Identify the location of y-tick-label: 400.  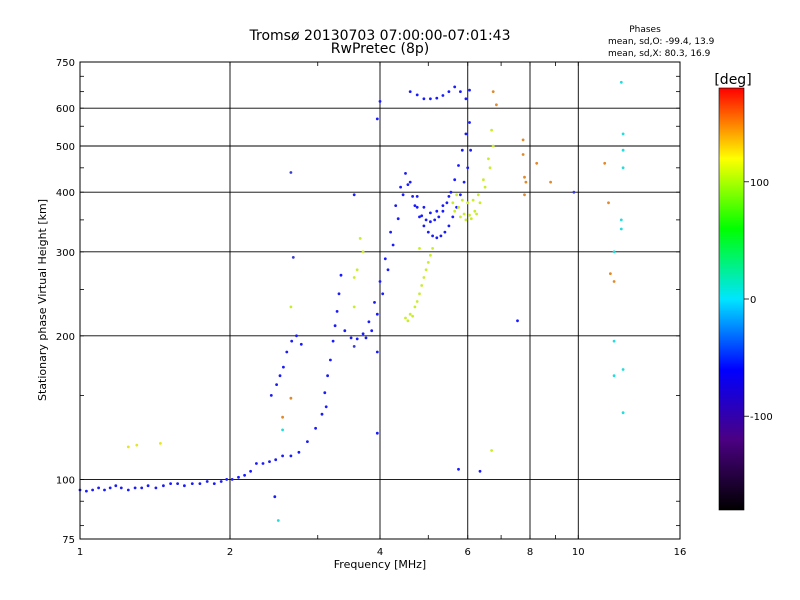
(65, 193).